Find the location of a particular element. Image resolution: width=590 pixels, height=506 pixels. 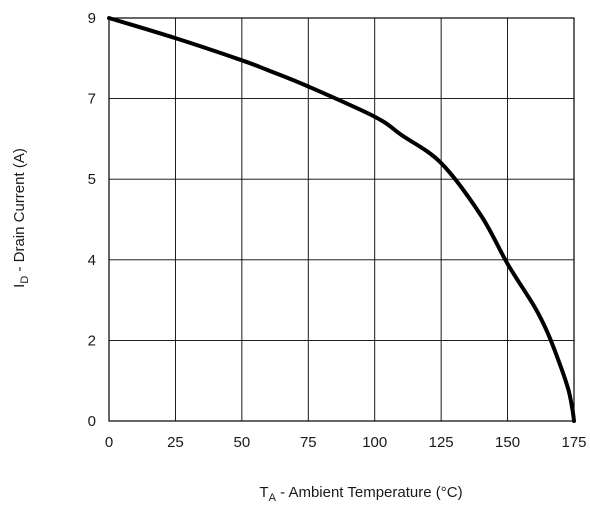

y-tick-label: 2 is located at coordinates (92, 340).